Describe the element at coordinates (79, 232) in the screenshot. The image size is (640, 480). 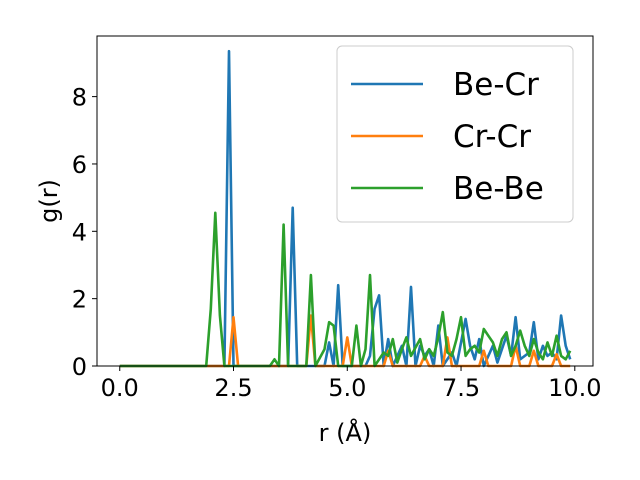
I see `y-tick-label: 4` at that location.